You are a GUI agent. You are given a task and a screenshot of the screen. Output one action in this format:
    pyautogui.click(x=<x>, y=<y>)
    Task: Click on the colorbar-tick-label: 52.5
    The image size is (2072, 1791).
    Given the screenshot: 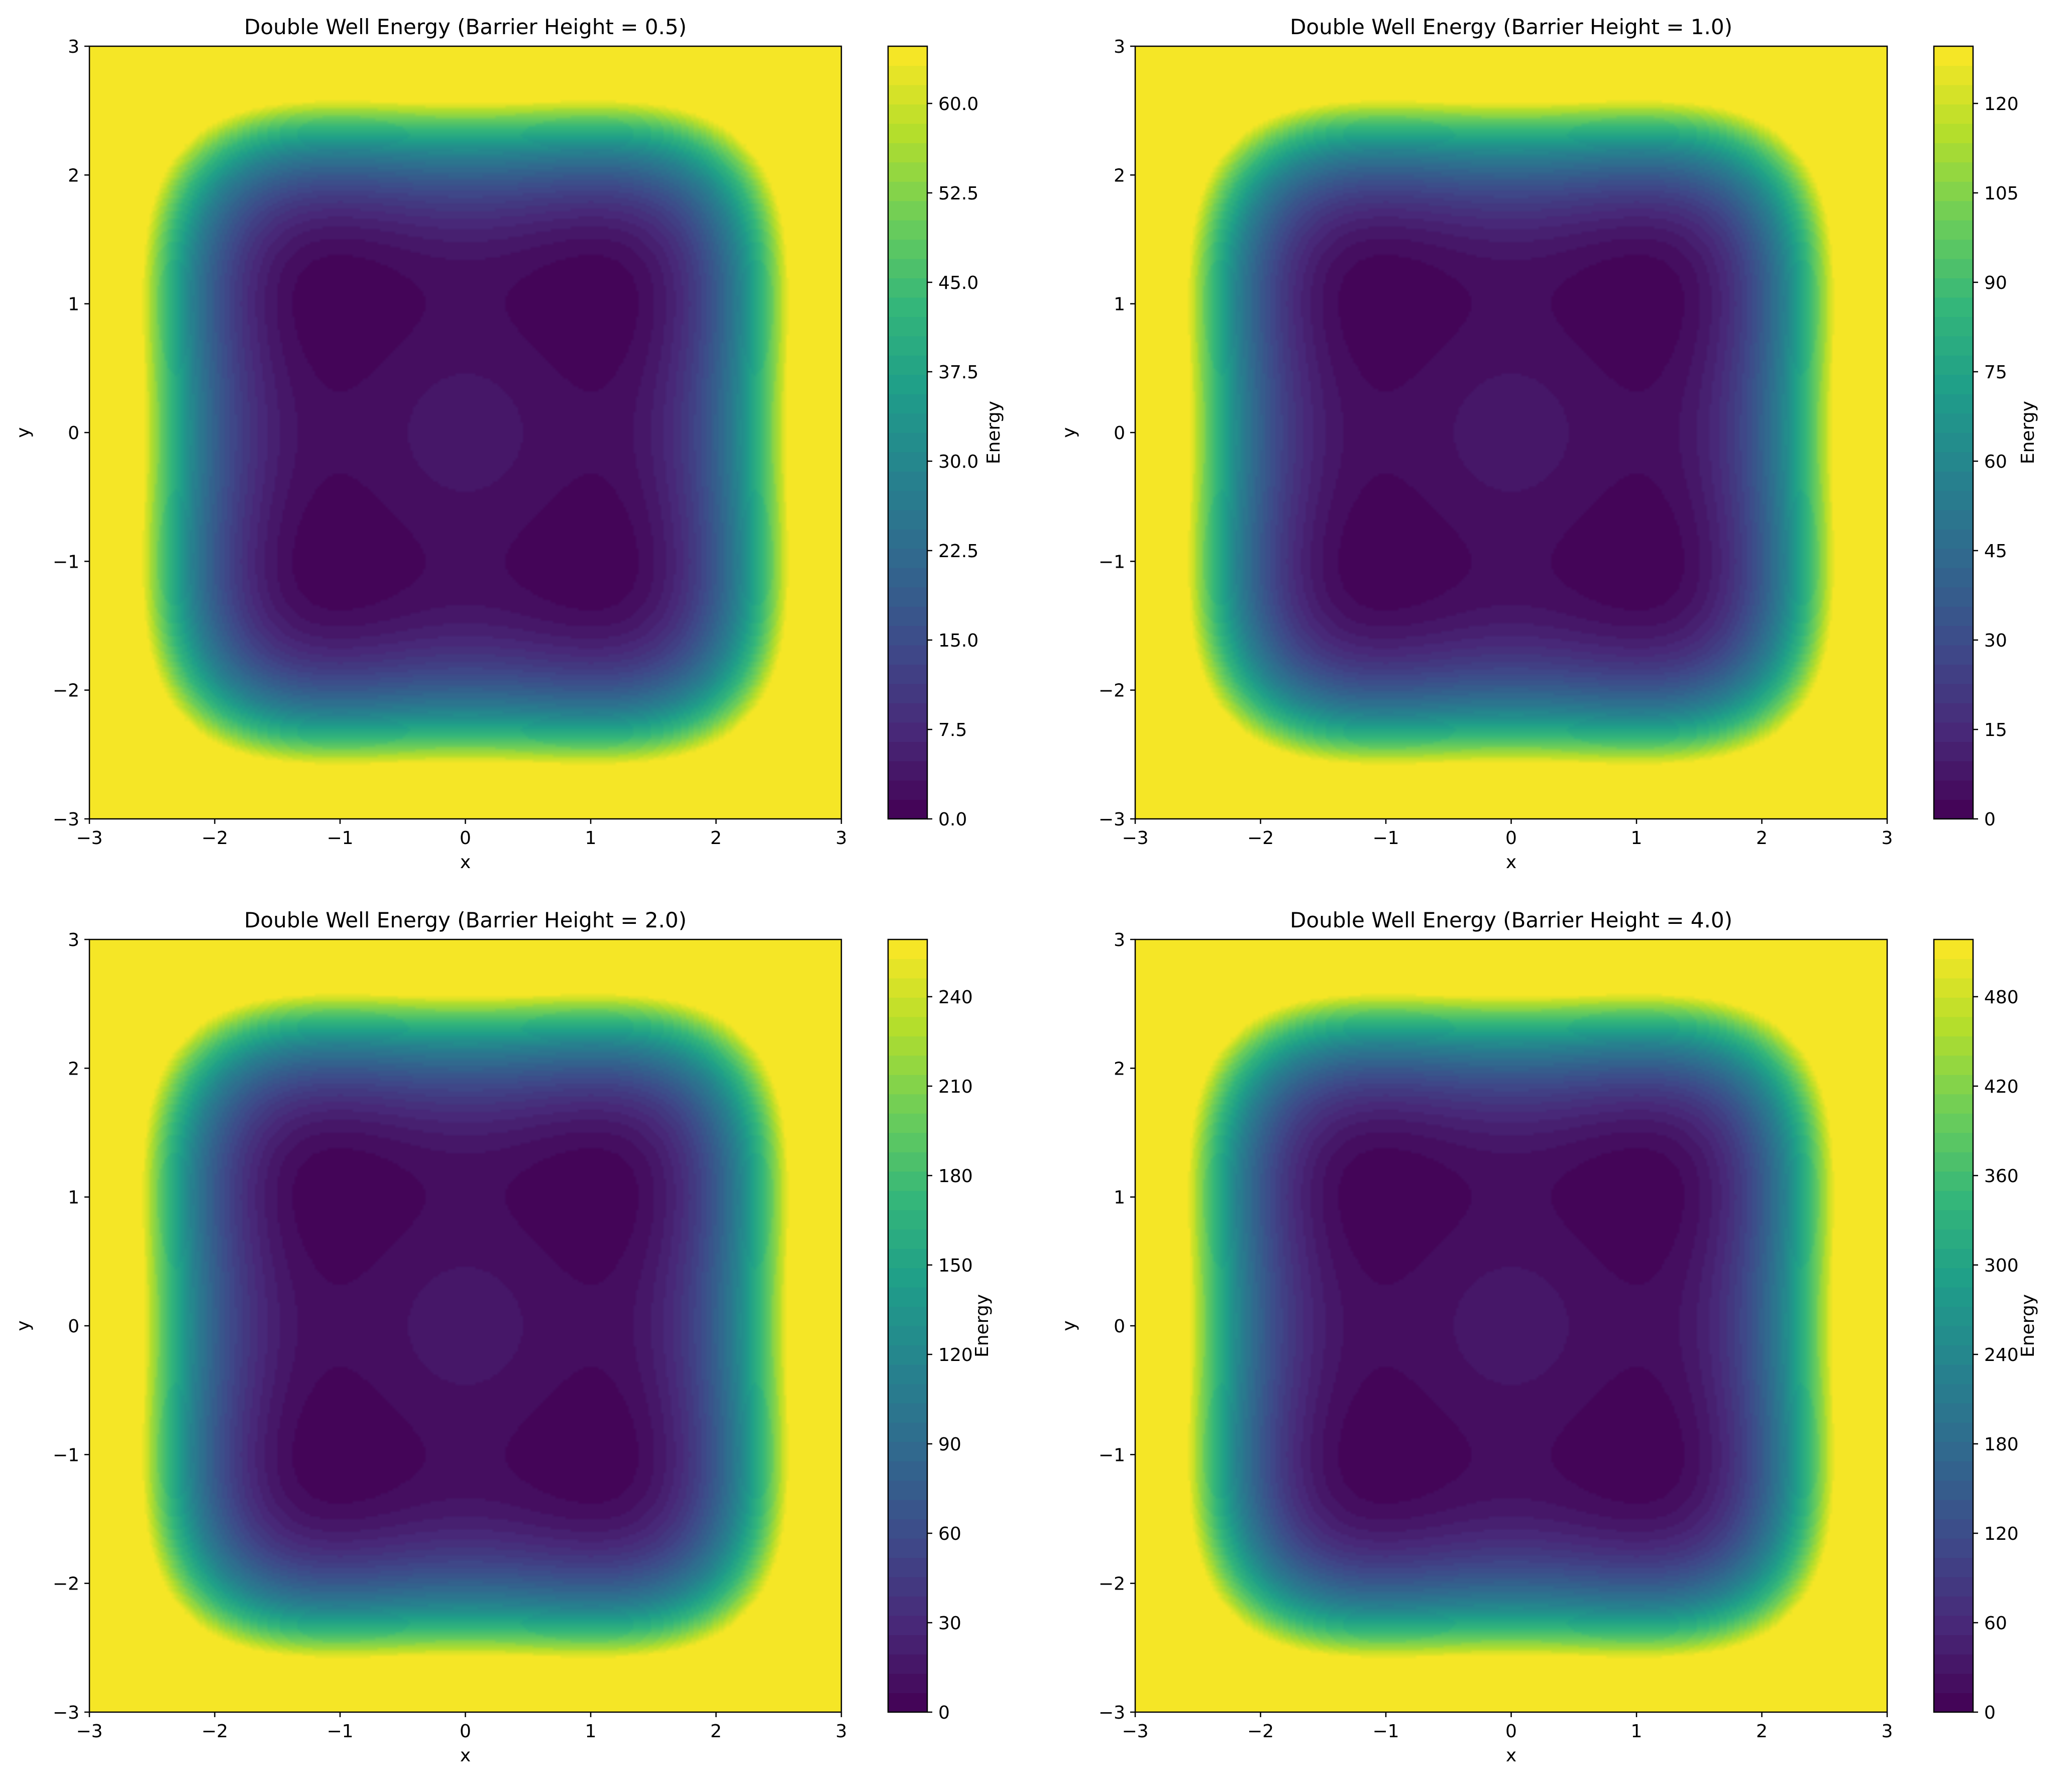 What is the action you would take?
    pyautogui.click(x=958, y=193)
    